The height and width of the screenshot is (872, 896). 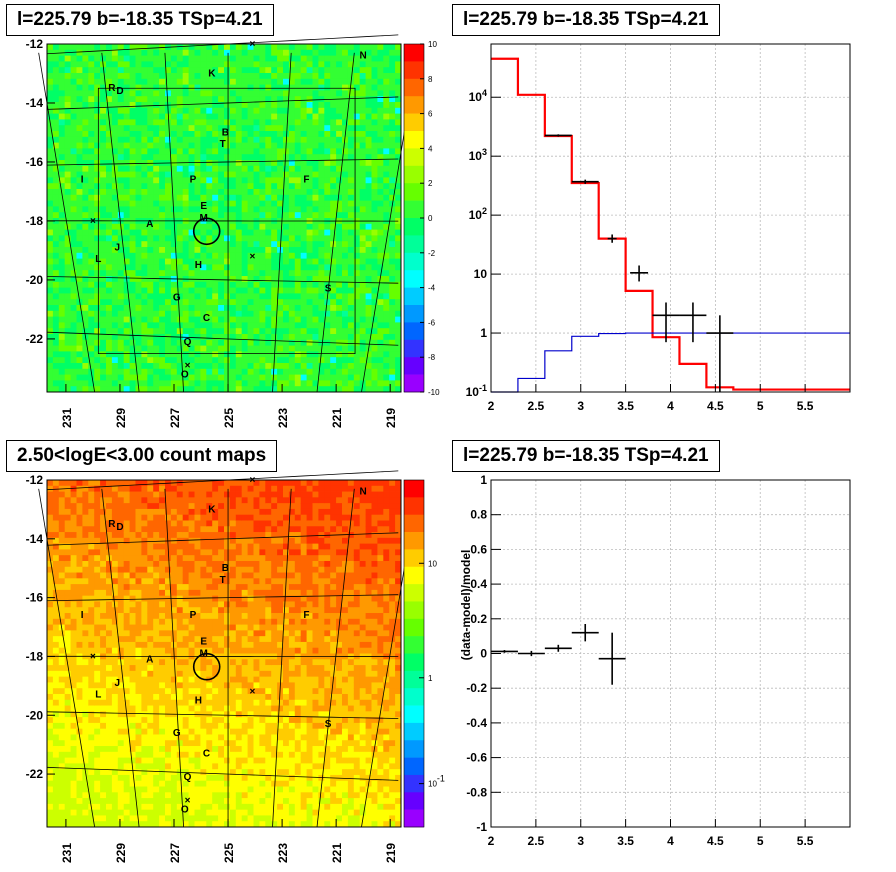 What do you see at coordinates (283, 418) in the screenshot?
I see `x-tick-label: 223` at bounding box center [283, 418].